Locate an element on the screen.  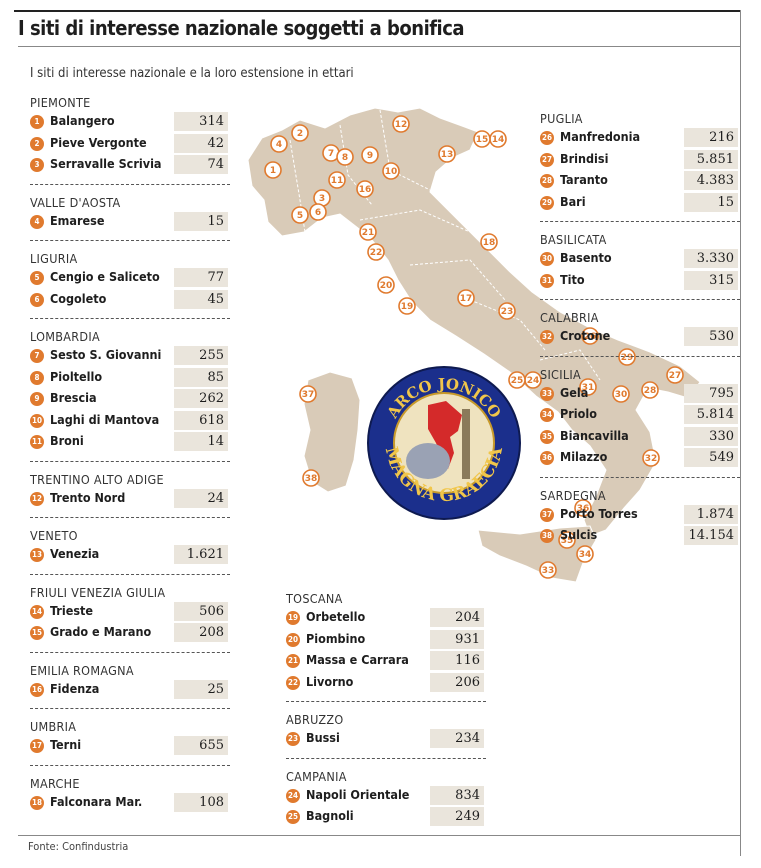
region-name: SARDEGNA is located at coordinates (573, 495).